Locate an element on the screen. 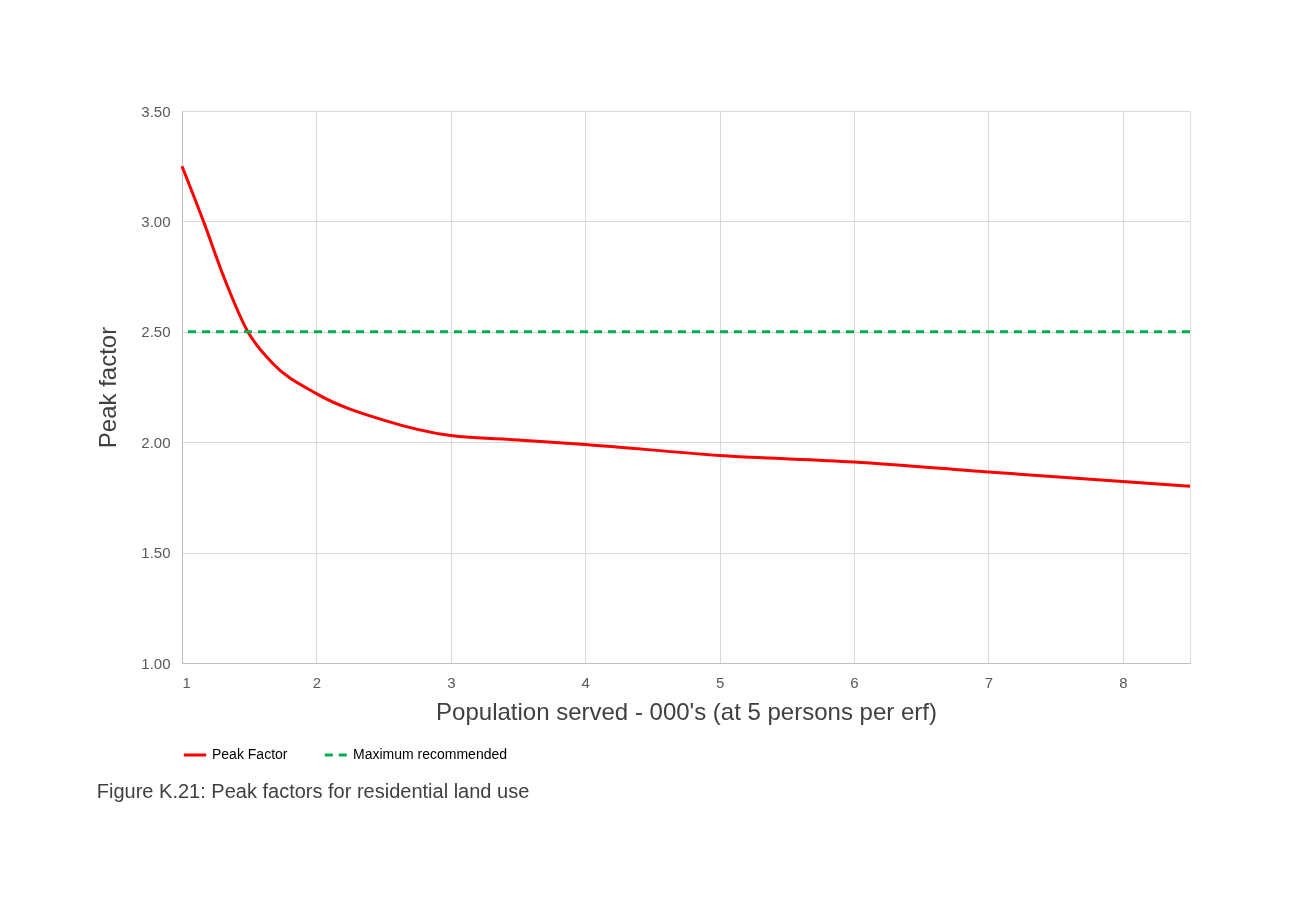 The height and width of the screenshot is (903, 1298). text: Figure K.21: Peak factors for residential land use is located at coordinates (313, 791).